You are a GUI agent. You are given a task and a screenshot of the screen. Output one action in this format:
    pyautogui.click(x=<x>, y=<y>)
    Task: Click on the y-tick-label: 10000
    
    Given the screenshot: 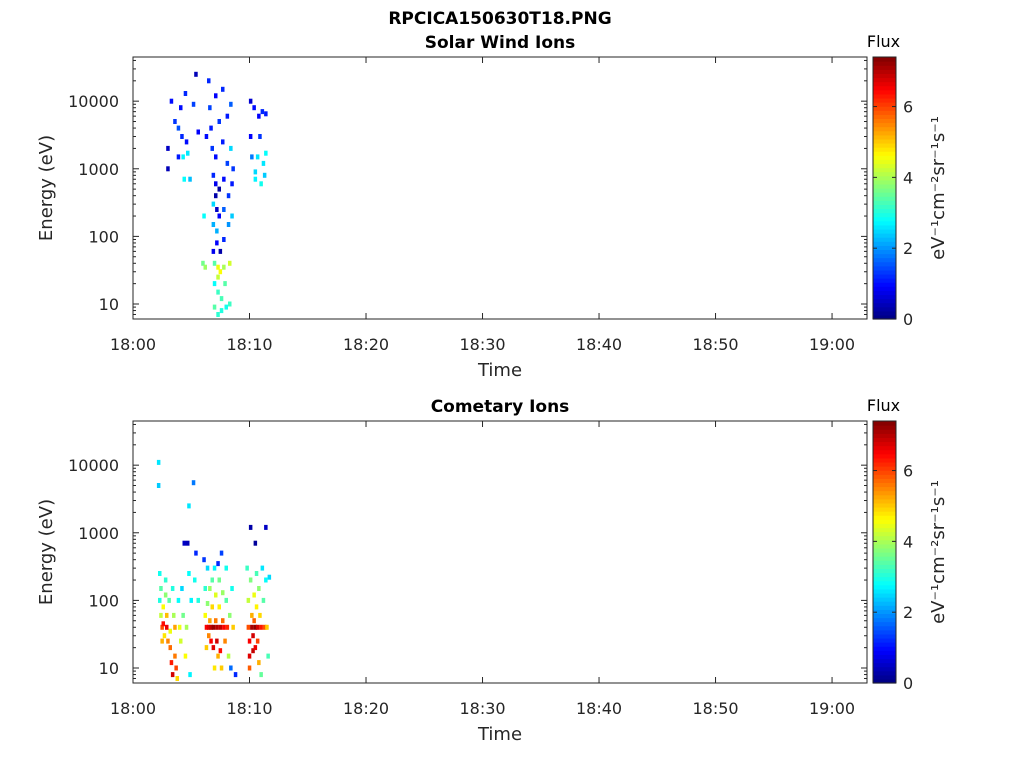 What is the action you would take?
    pyautogui.click(x=93, y=101)
    